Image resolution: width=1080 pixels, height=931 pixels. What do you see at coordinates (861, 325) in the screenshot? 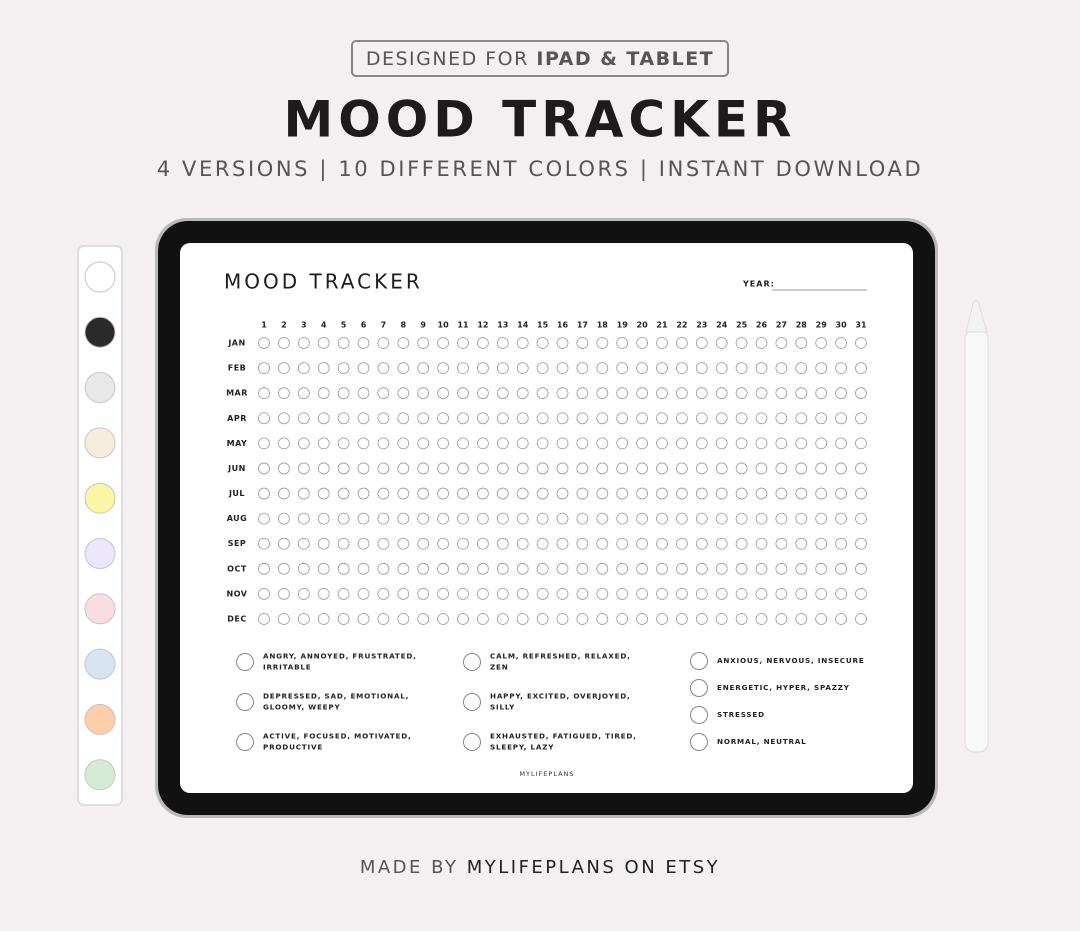
I see `day-label: 31` at bounding box center [861, 325].